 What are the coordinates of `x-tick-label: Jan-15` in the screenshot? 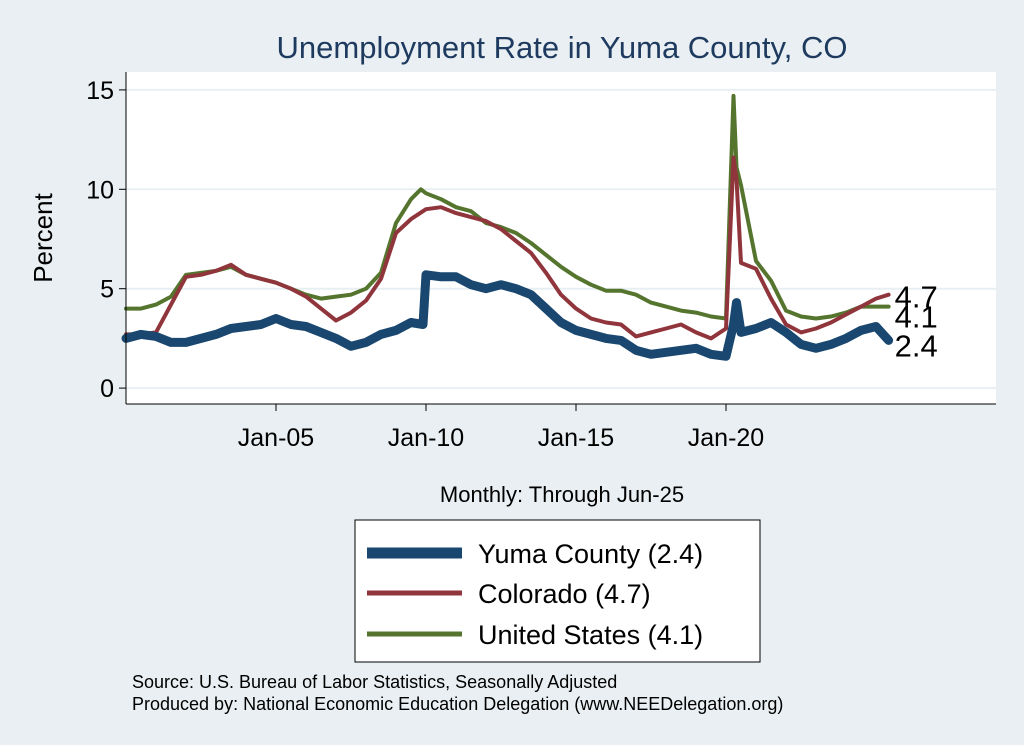 It's located at (576, 438).